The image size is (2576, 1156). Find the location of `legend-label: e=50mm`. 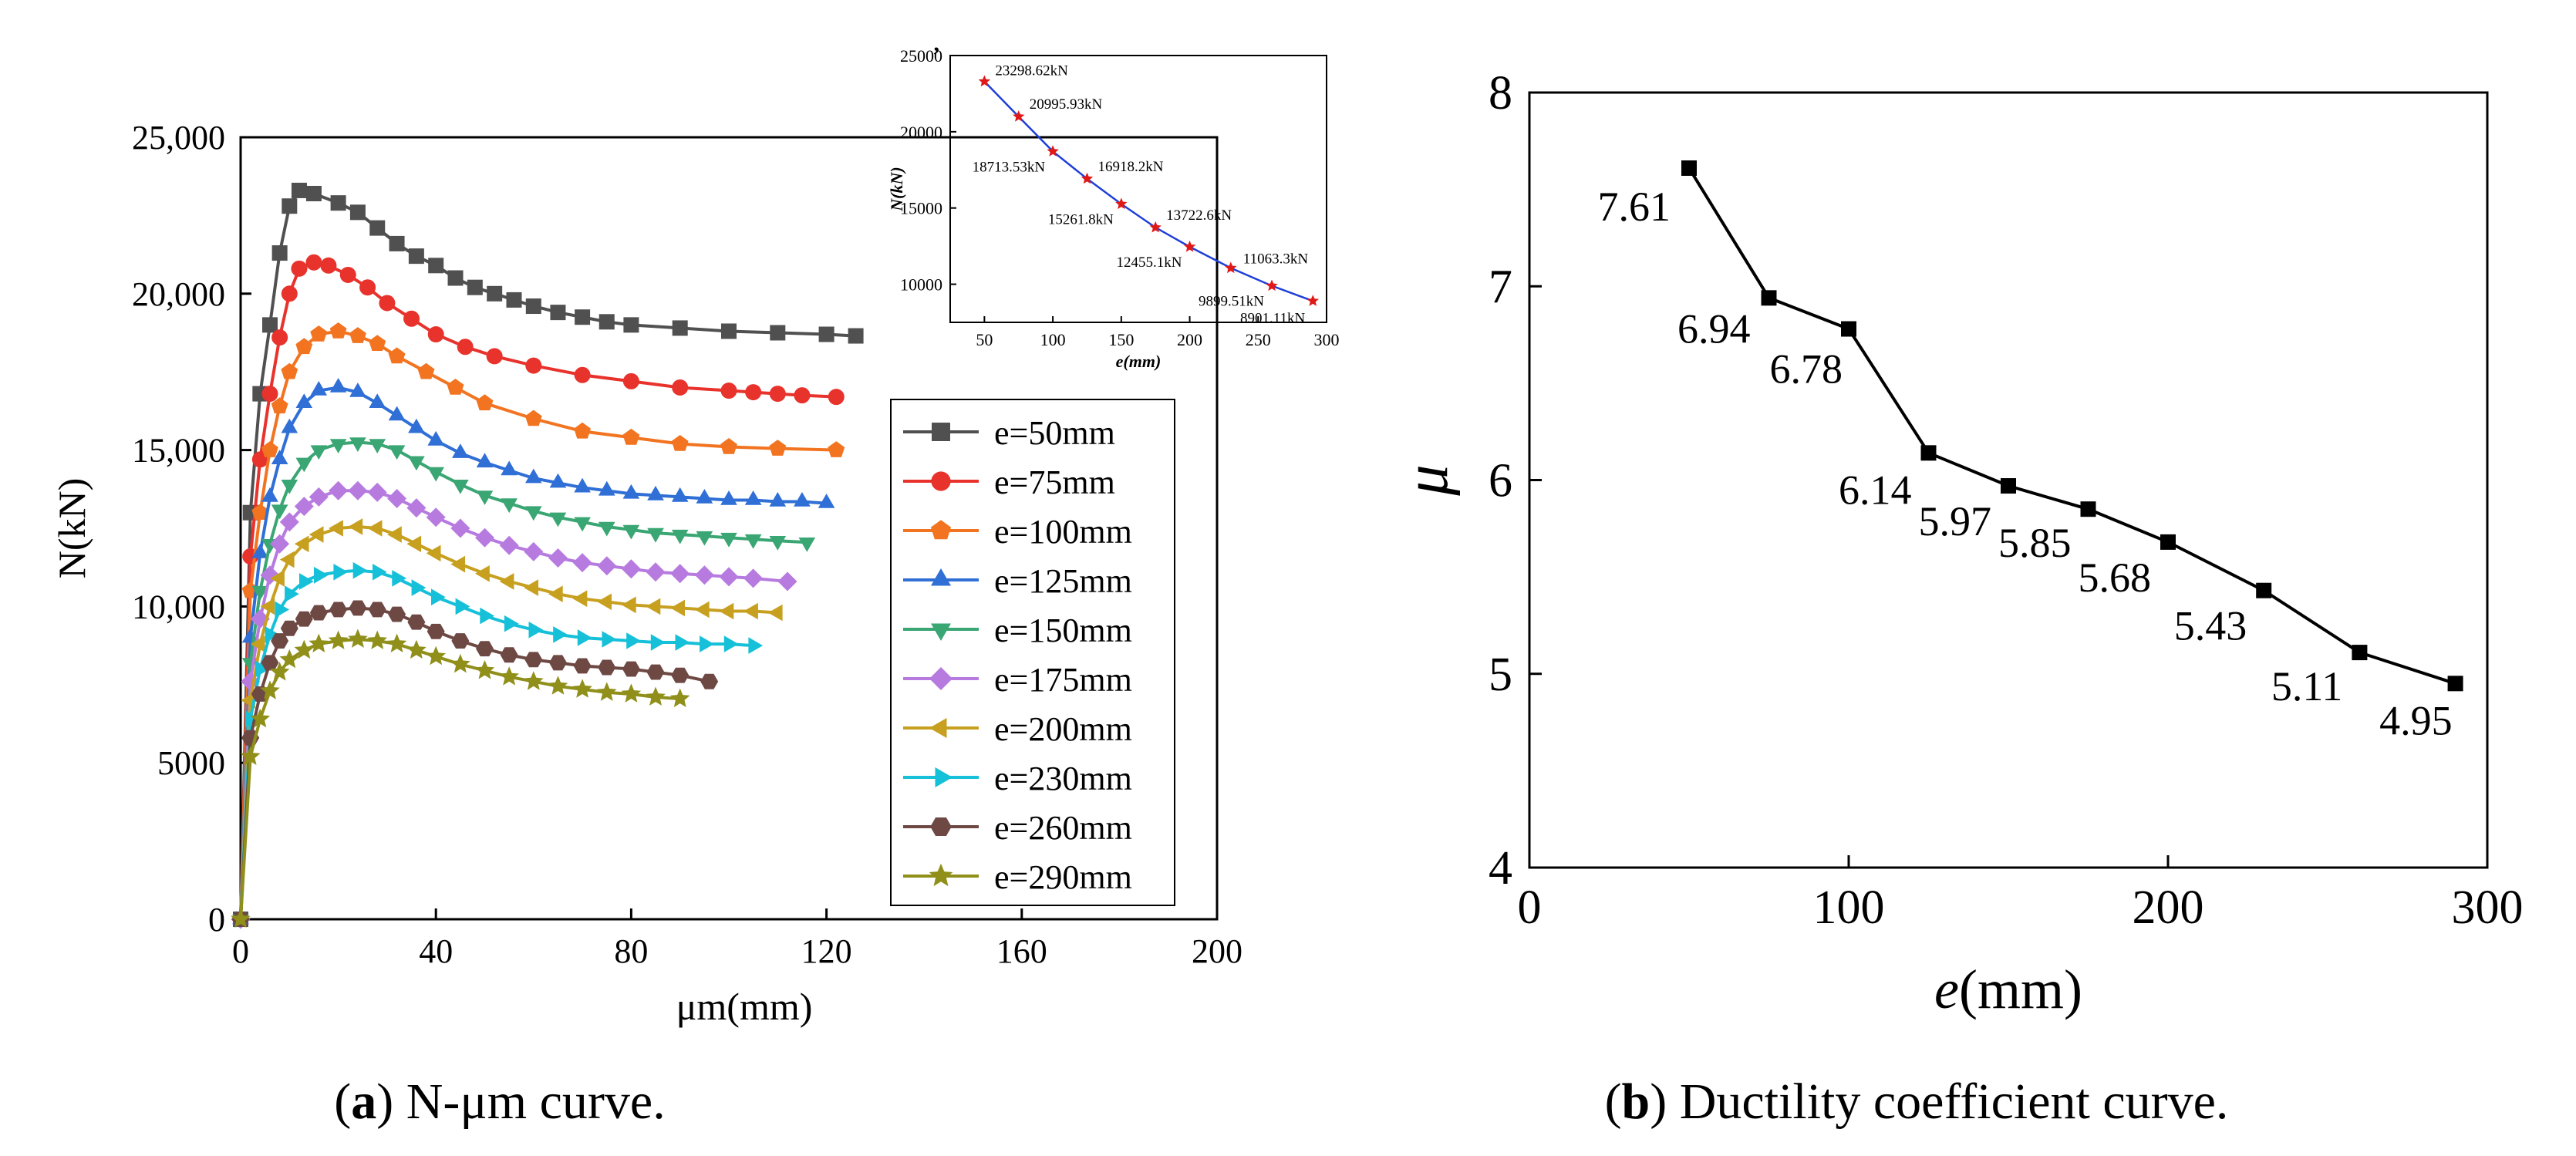

legend-label: e=50mm is located at coordinates (1054, 433).